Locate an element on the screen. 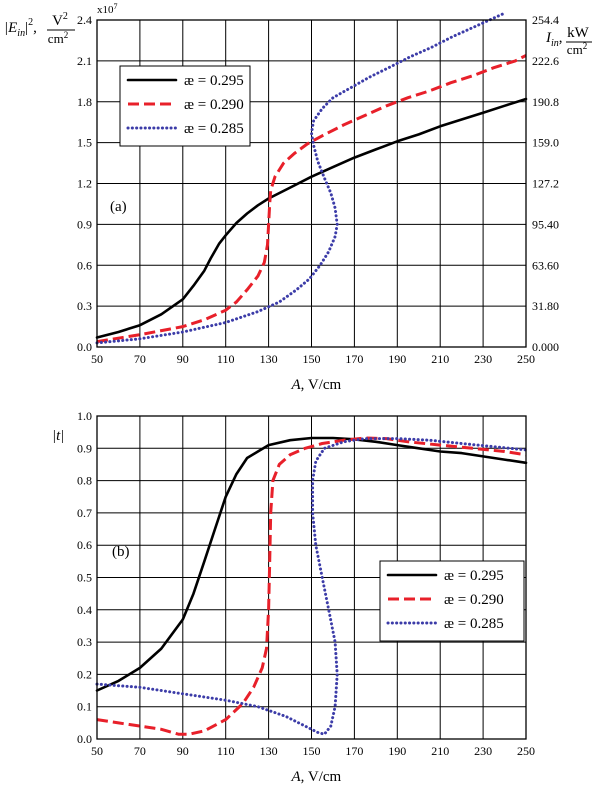 This screenshot has height=791, width=607. y-multiplier: x107 is located at coordinates (107, 9).